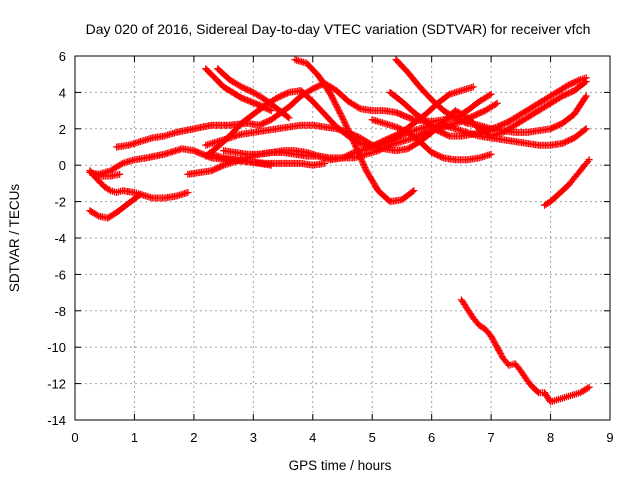 The image size is (640, 480). I want to click on y-tick-label: -4, so click(60, 238).